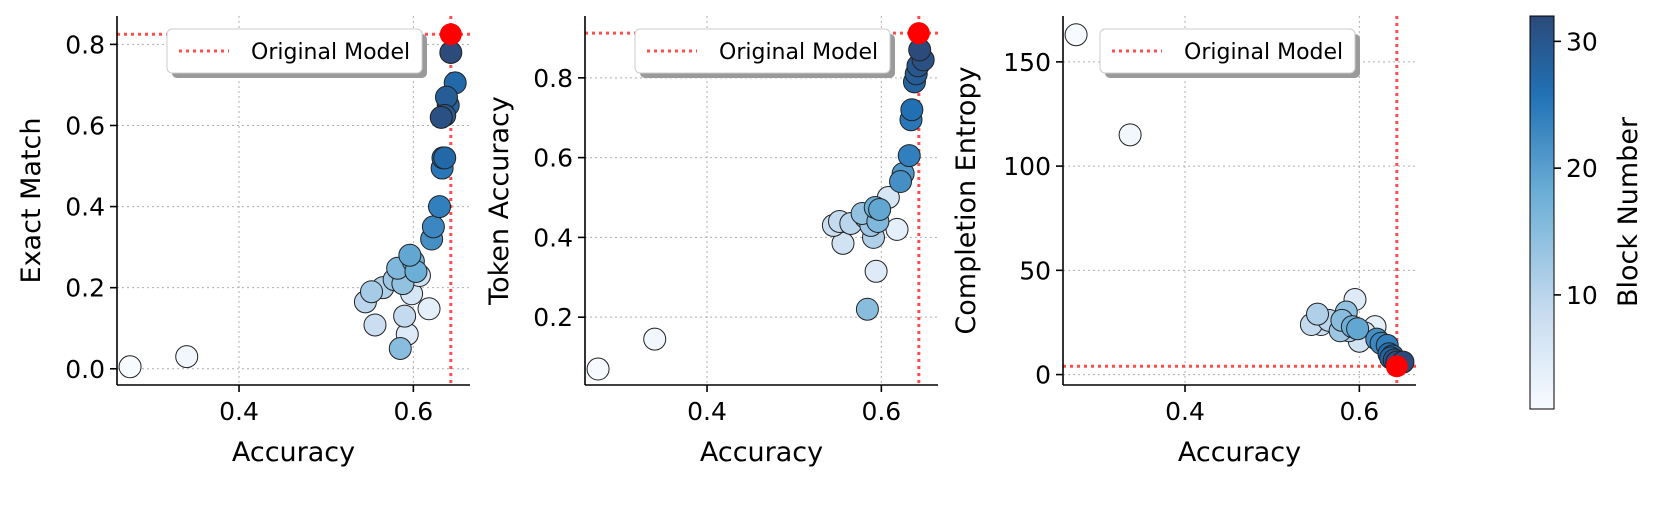 The image size is (1661, 512). What do you see at coordinates (1542, 212) in the screenshot?
I see `colorbar-gradient` at bounding box center [1542, 212].